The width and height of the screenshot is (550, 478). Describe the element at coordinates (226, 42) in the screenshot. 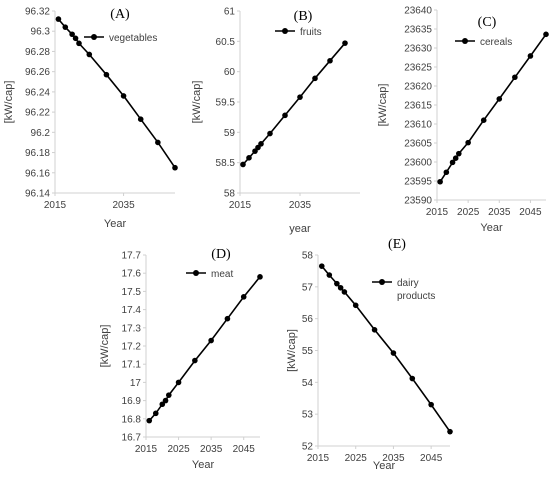

I see `y-tick-label: 60.5` at that location.